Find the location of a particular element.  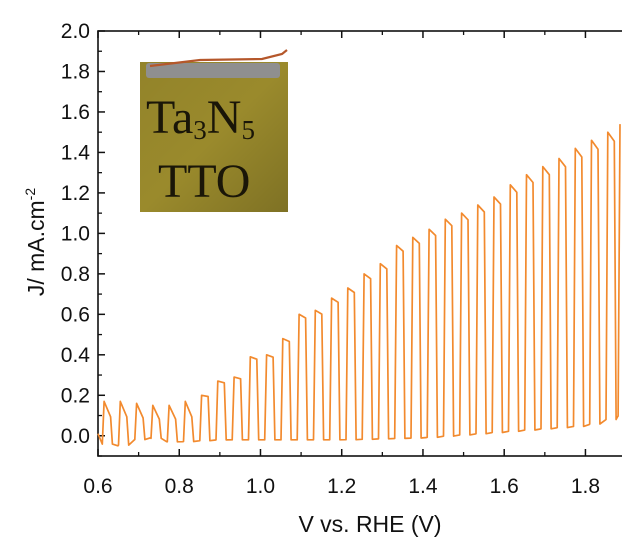

x-tick-label: 0.6 is located at coordinates (97, 486).